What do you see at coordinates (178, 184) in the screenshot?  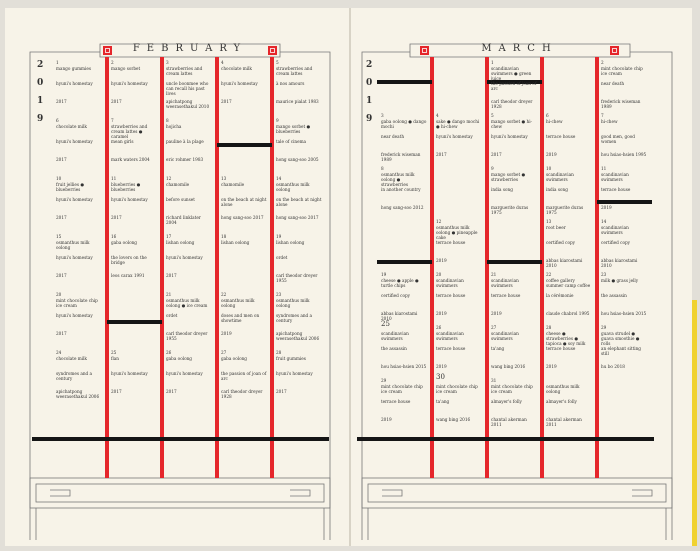 I see `snack: chamomile` at bounding box center [178, 184].